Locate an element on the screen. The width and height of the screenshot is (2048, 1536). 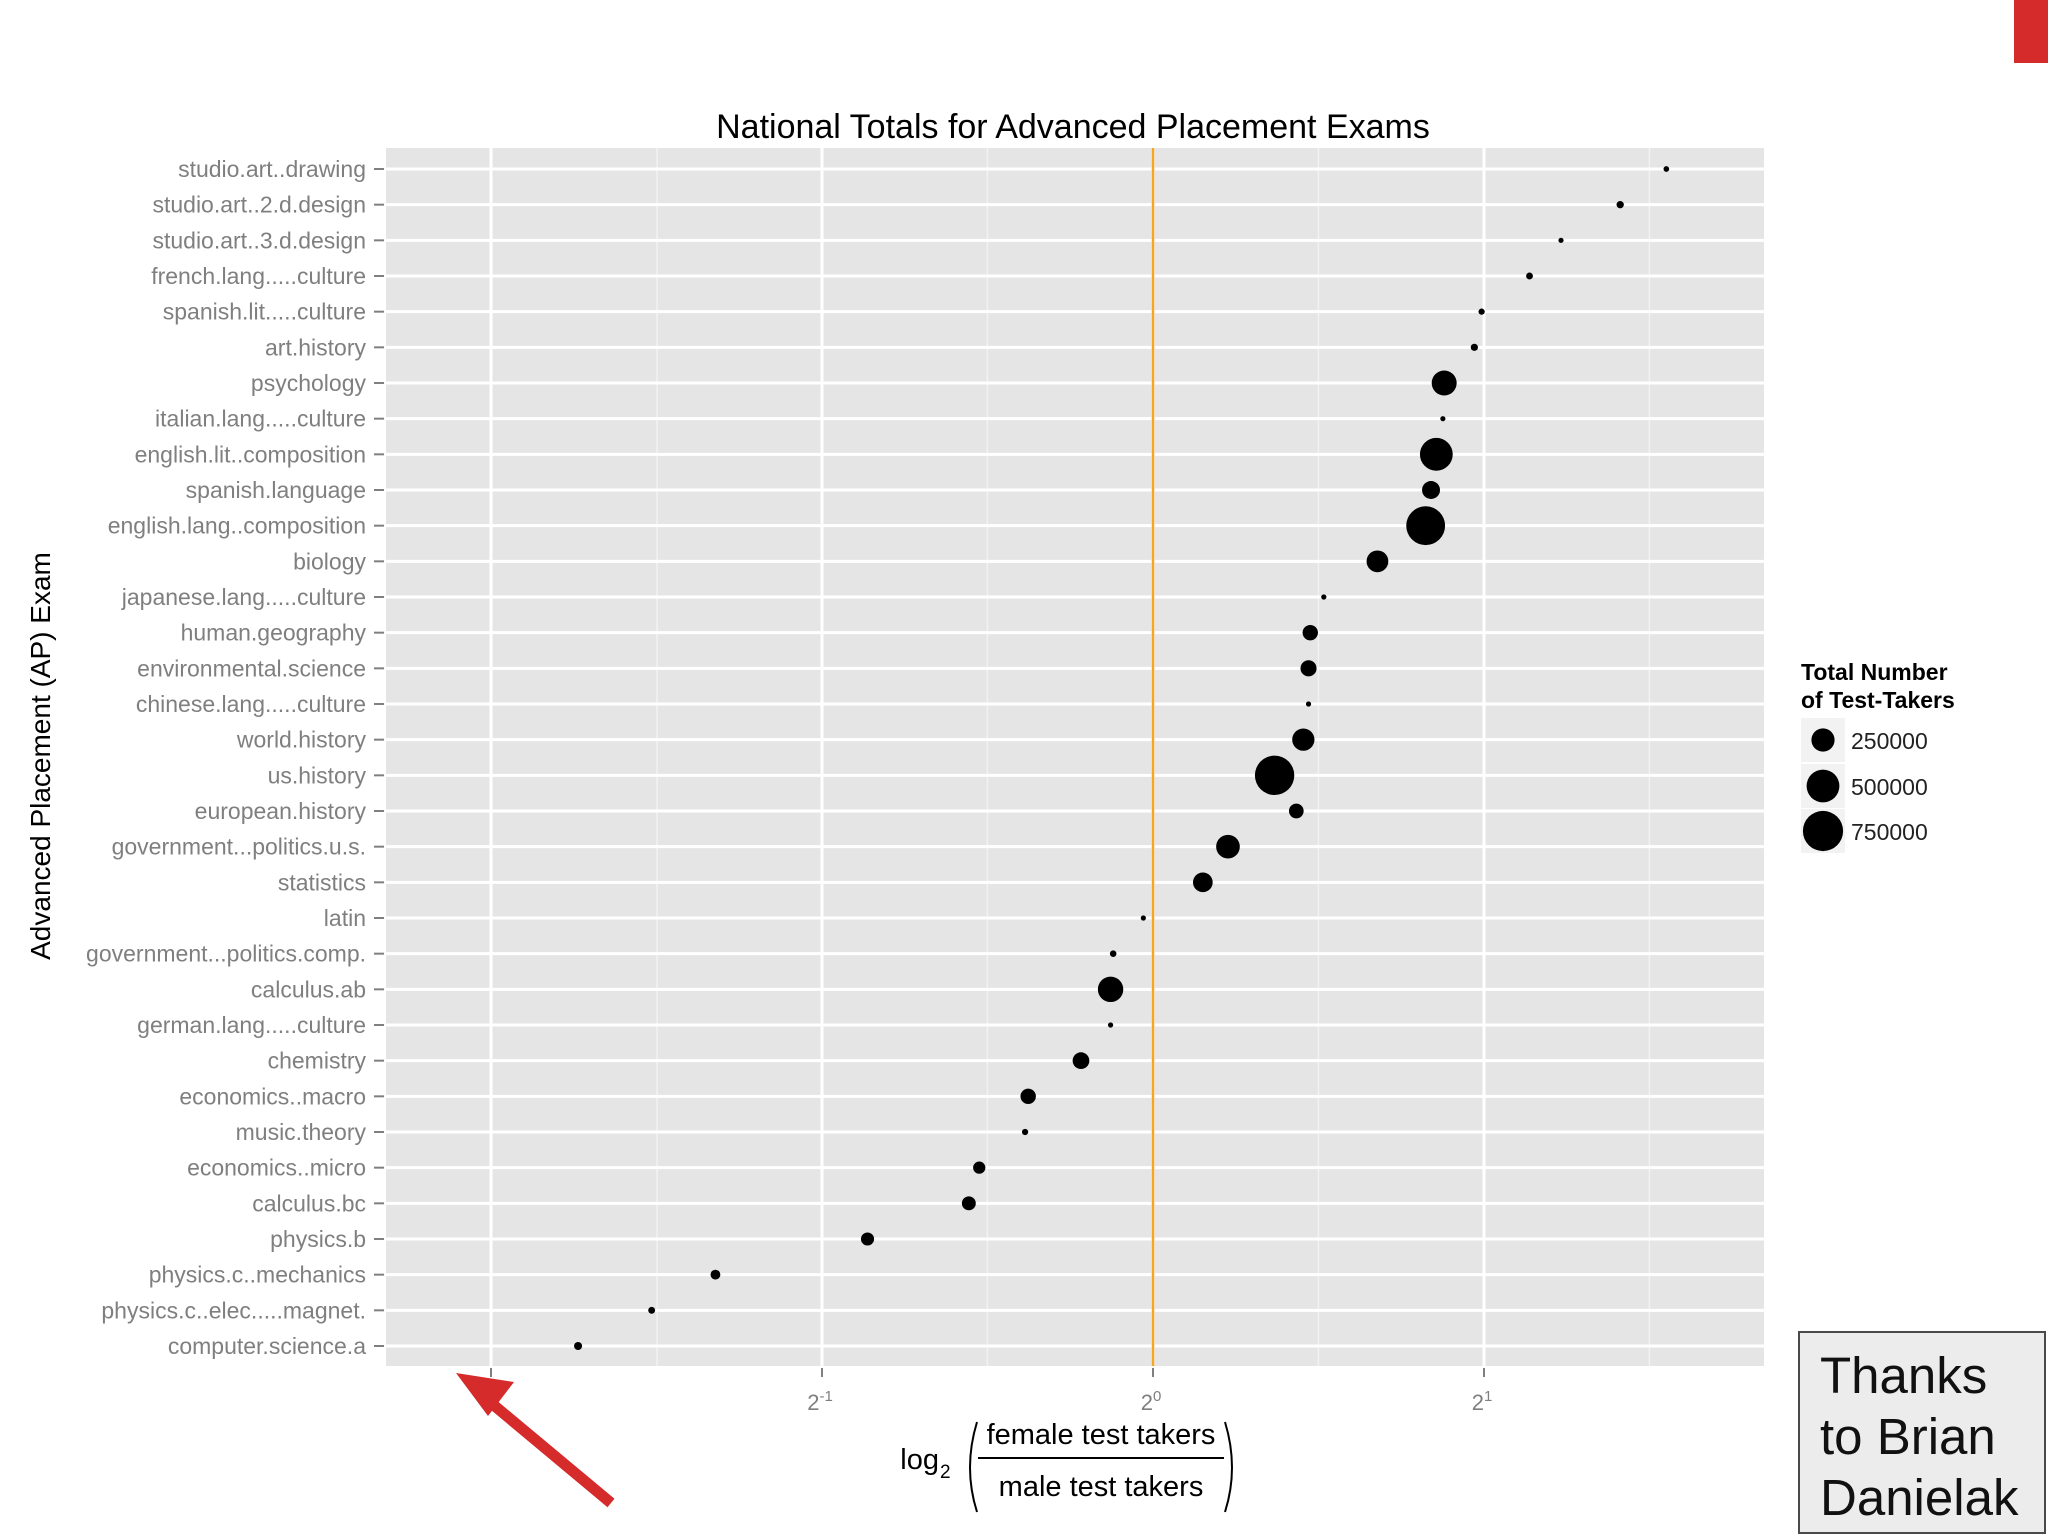
y-tick-label: physics.c..mechanics is located at coordinates (257, 1275).